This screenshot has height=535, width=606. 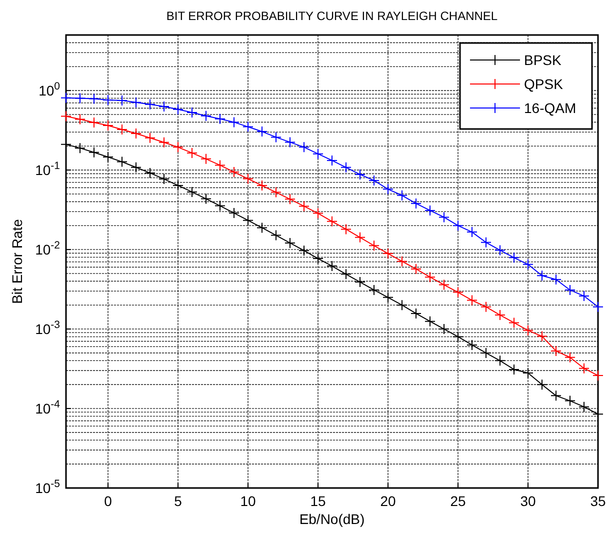 I want to click on y-tick-label: 10$^{-1}$, so click(x=47, y=169).